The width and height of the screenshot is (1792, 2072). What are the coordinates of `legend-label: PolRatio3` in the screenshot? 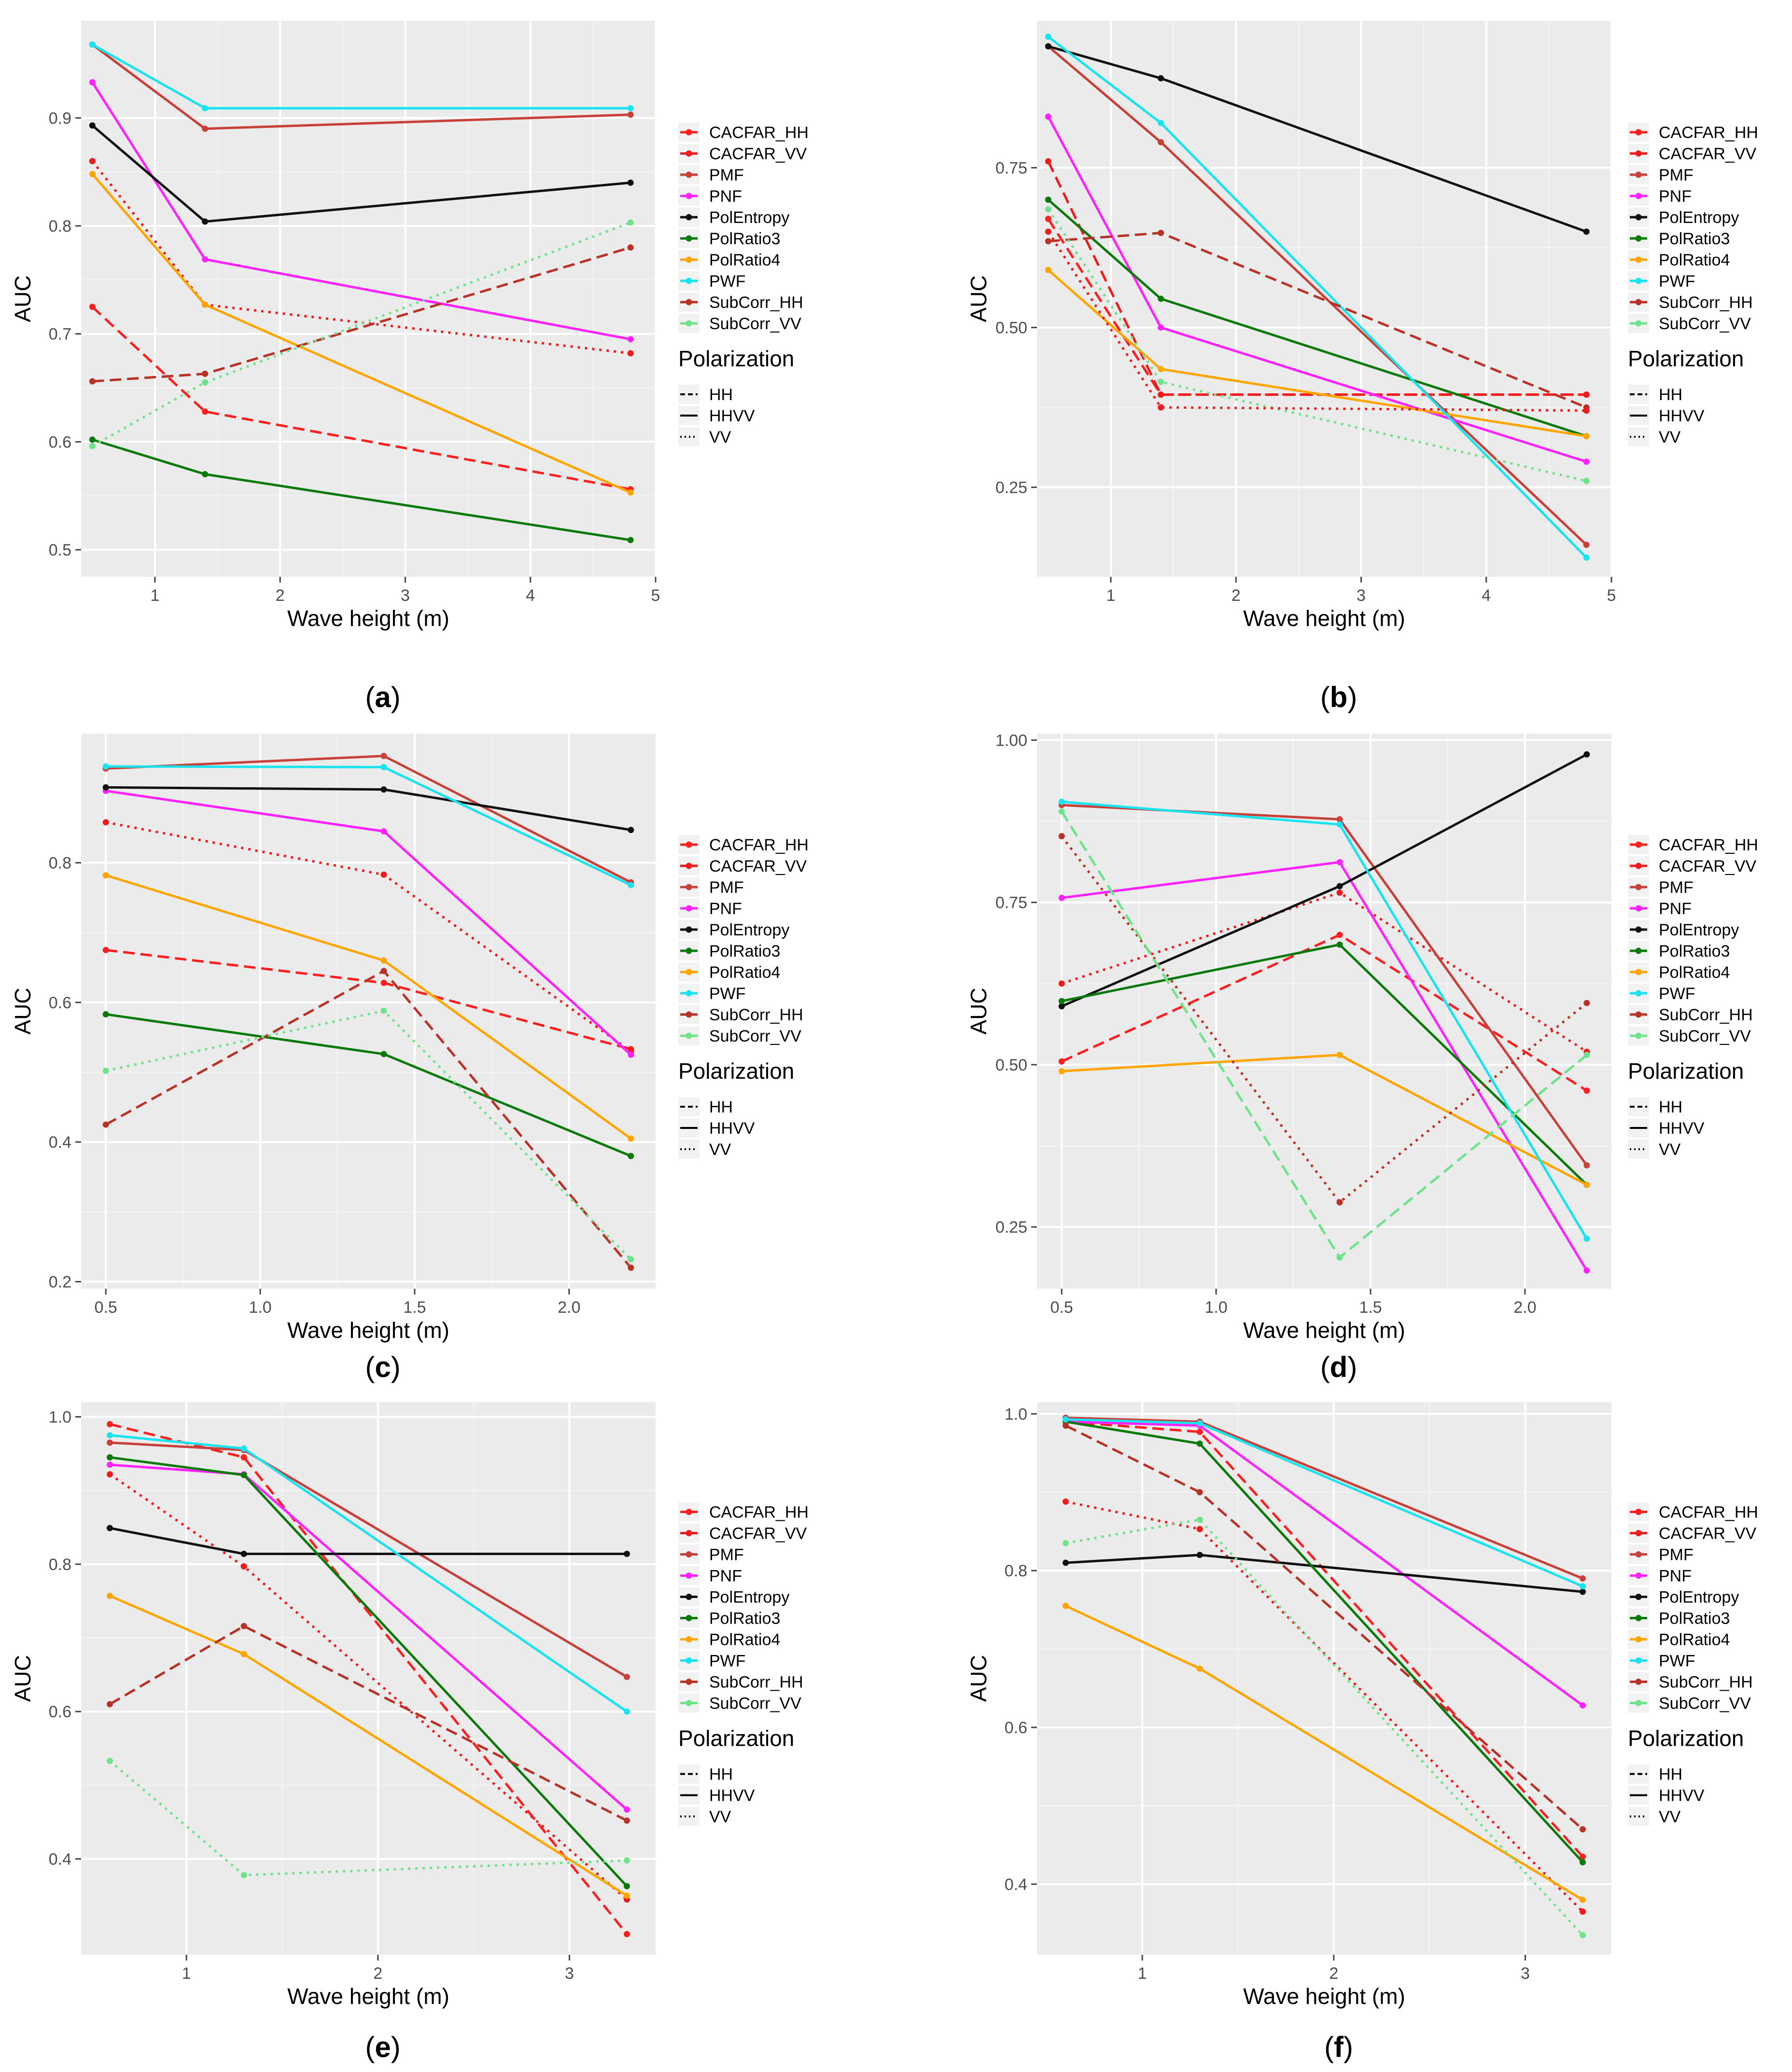 It's located at (1695, 951).